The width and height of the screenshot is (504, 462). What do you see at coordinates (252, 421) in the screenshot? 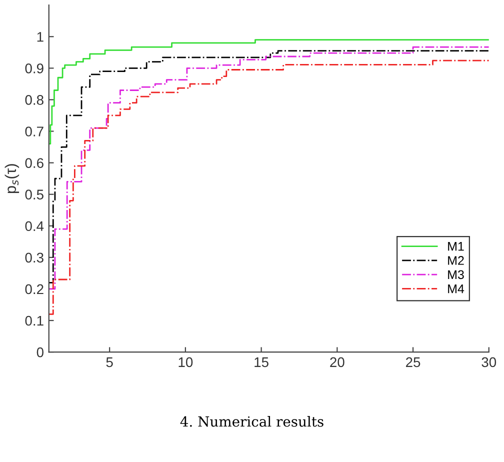
I see `text: 4. Numerical results` at bounding box center [252, 421].